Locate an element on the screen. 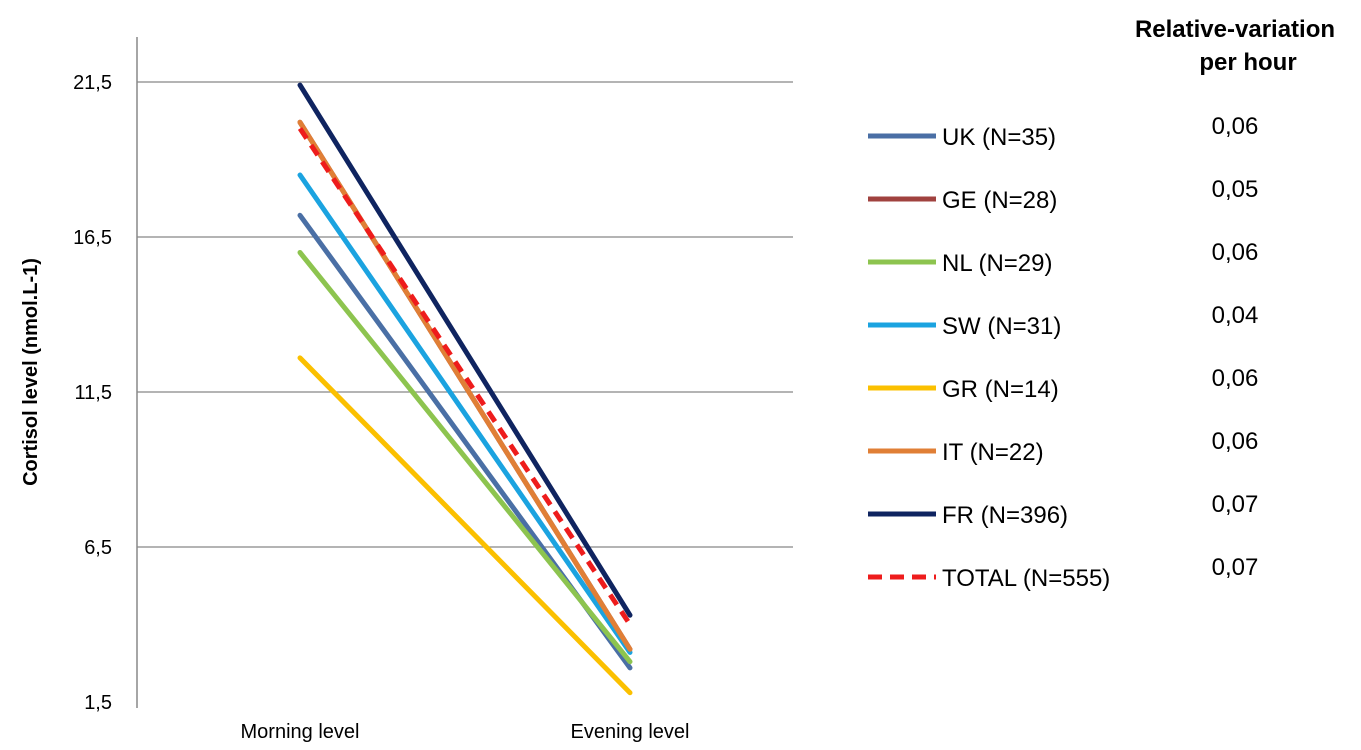 Image resolution: width=1361 pixels, height=750 pixels. y-tick-labels: 21,5 16,5 11,5 6,5 1,5 is located at coordinates (92, 393).